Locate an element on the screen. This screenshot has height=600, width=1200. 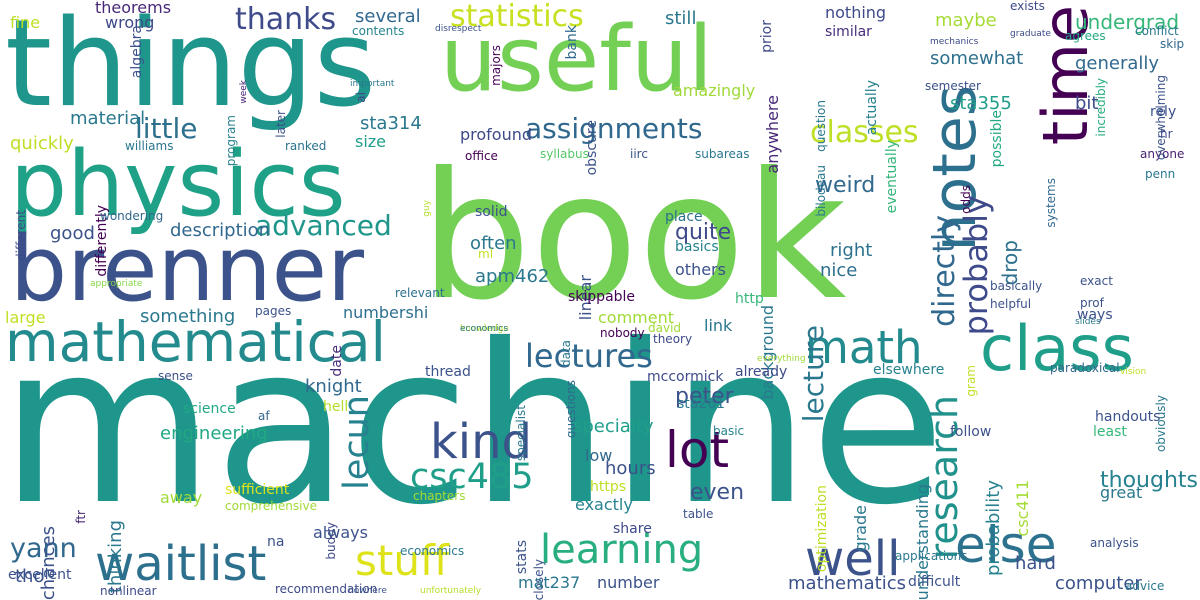
word-ways: ways is located at coordinates (1095, 315).